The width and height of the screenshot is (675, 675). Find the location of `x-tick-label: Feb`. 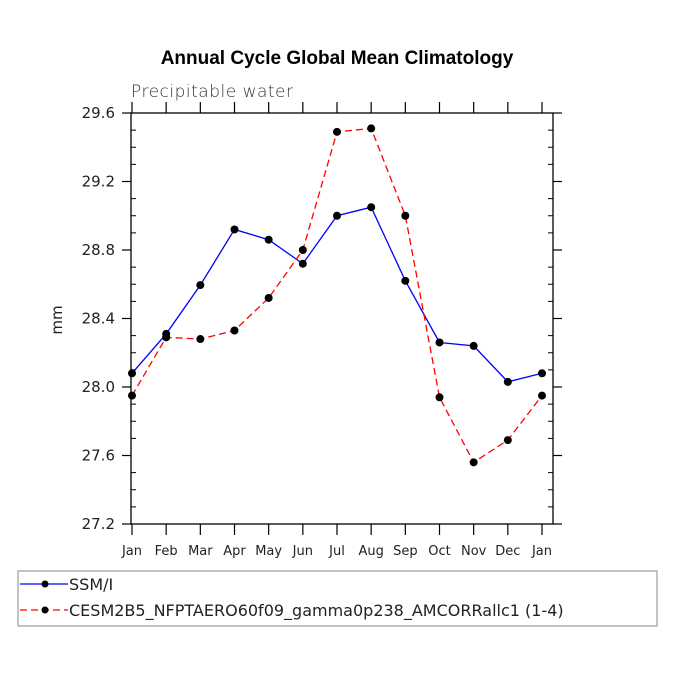

x-tick-label: Feb is located at coordinates (166, 551).